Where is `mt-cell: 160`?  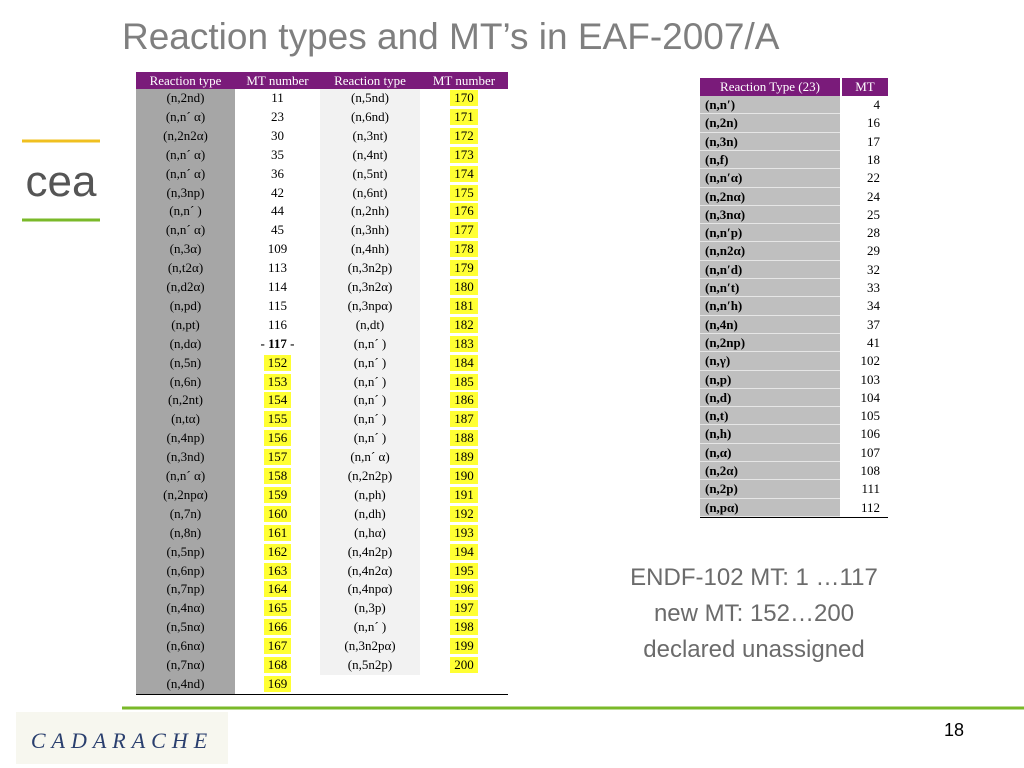
mt-cell: 160 is located at coordinates (277, 514).